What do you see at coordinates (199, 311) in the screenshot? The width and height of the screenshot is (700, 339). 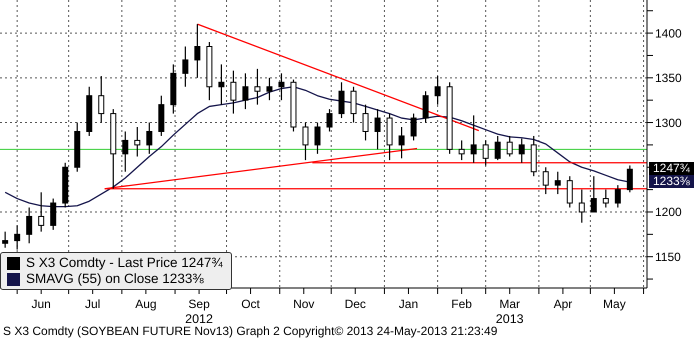 I see `x-tick-label: Sep 2012` at bounding box center [199, 311].